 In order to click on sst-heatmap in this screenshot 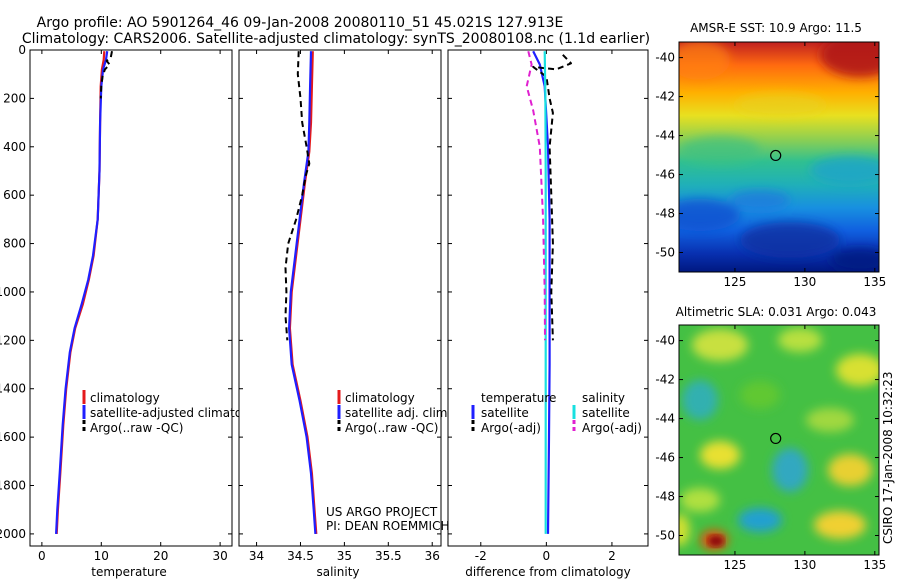, I will do `click(779, 157)`.